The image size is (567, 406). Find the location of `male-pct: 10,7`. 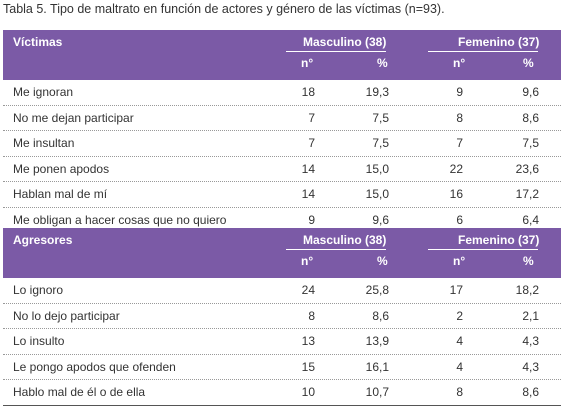

male-pct: 10,7 is located at coordinates (377, 392).